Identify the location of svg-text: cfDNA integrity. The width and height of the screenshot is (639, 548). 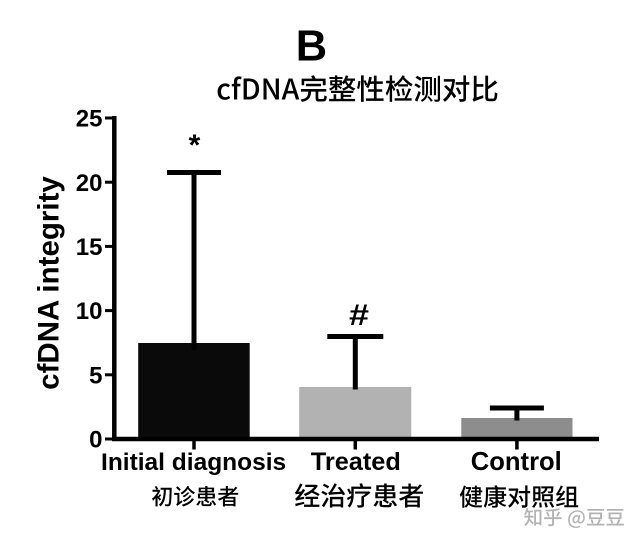
(48, 283).